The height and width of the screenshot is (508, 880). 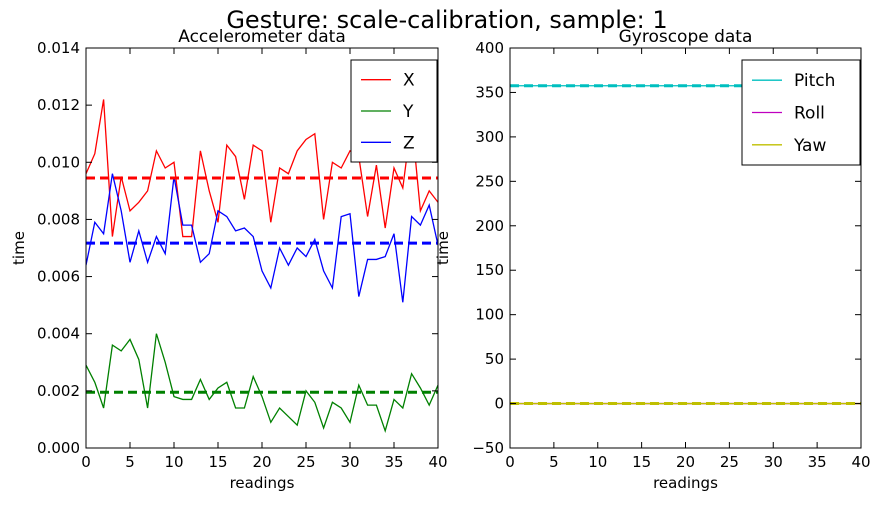 I want to click on gyro-x-tick-label: 25, so click(x=729, y=462).